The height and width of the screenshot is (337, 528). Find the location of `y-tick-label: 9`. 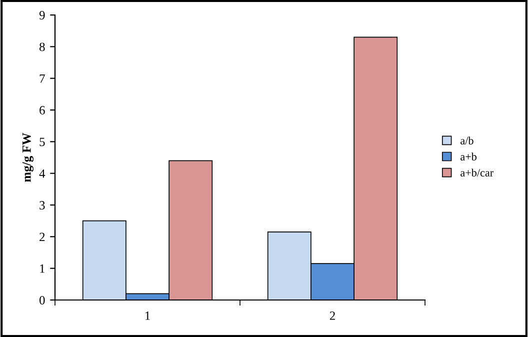

y-tick-label: 9 is located at coordinates (42, 15).